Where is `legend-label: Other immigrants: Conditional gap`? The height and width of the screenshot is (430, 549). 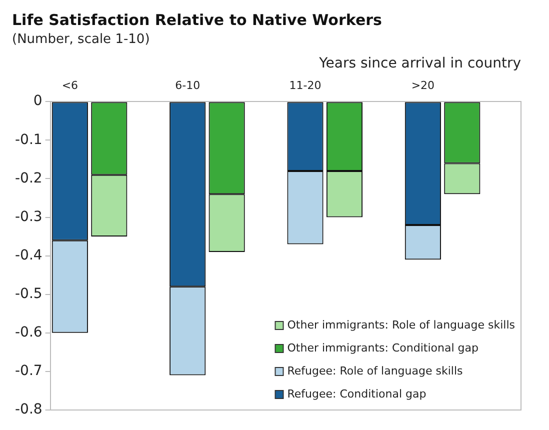 legend-label: Other immigrants: Conditional gap is located at coordinates (382, 347).